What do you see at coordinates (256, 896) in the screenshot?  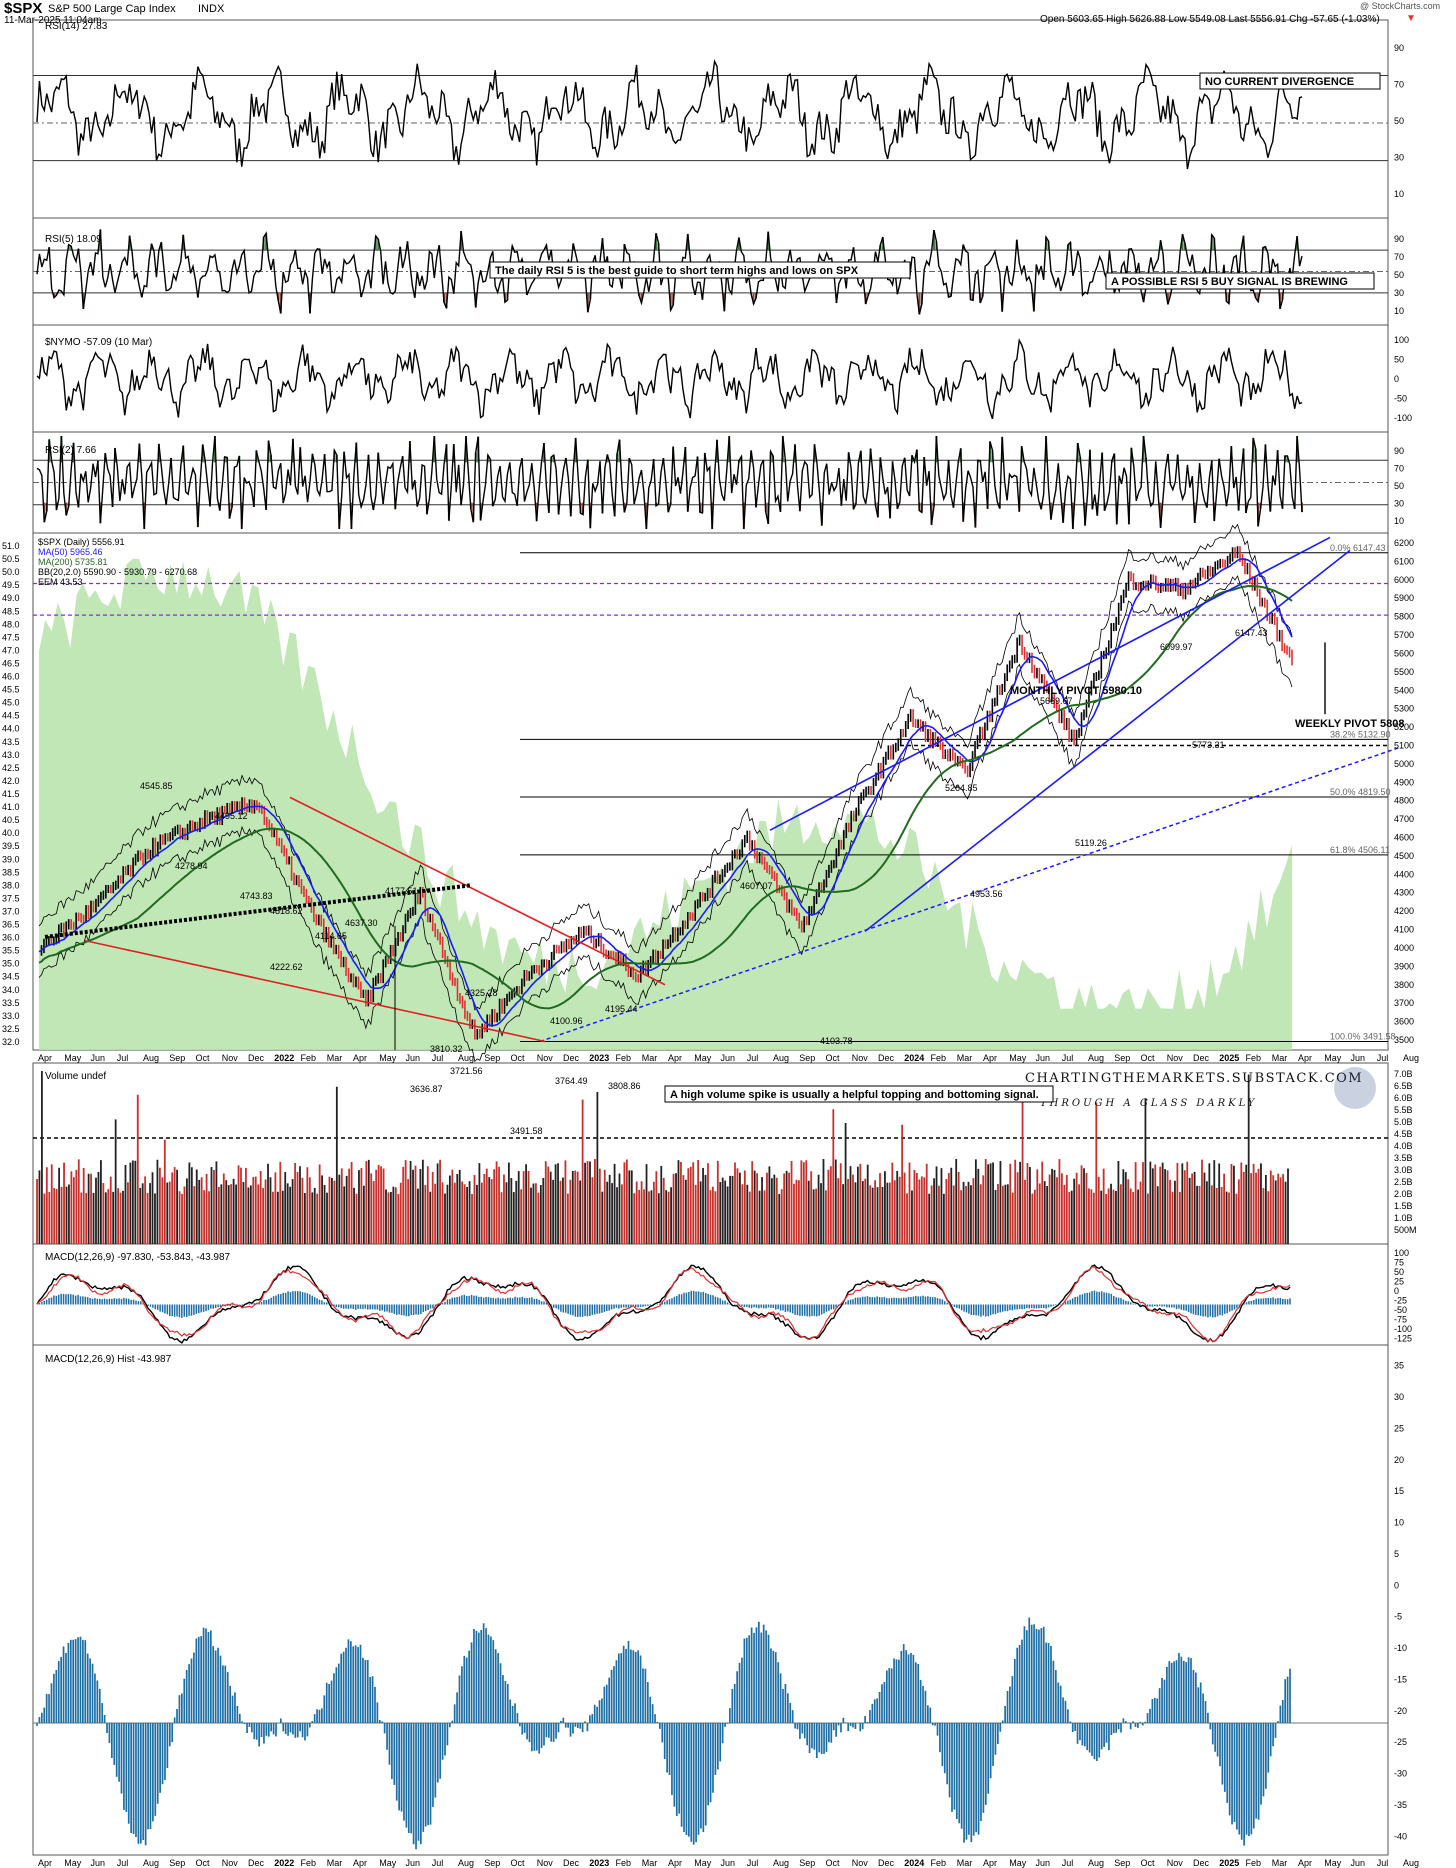 I see `price-label: 4743.83` at bounding box center [256, 896].